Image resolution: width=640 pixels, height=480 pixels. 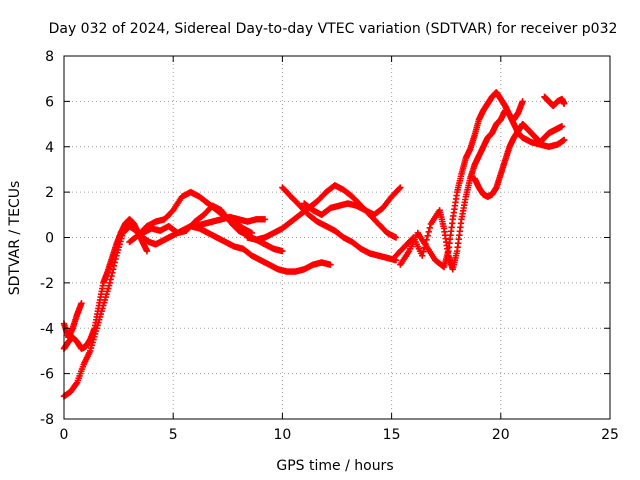 What do you see at coordinates (334, 466) in the screenshot?
I see `x-axis-title: GPS time / hours` at bounding box center [334, 466].